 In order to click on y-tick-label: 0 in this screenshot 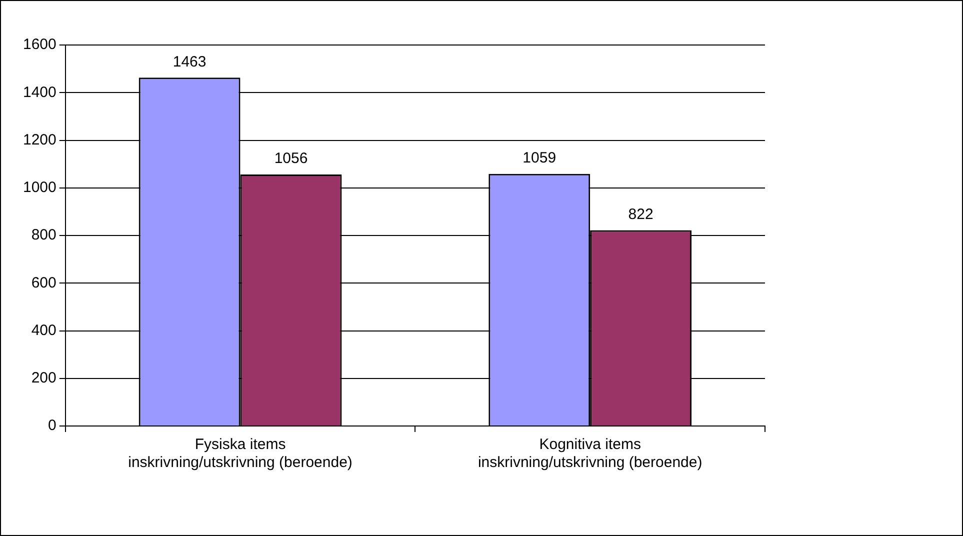, I will do `click(52, 425)`.